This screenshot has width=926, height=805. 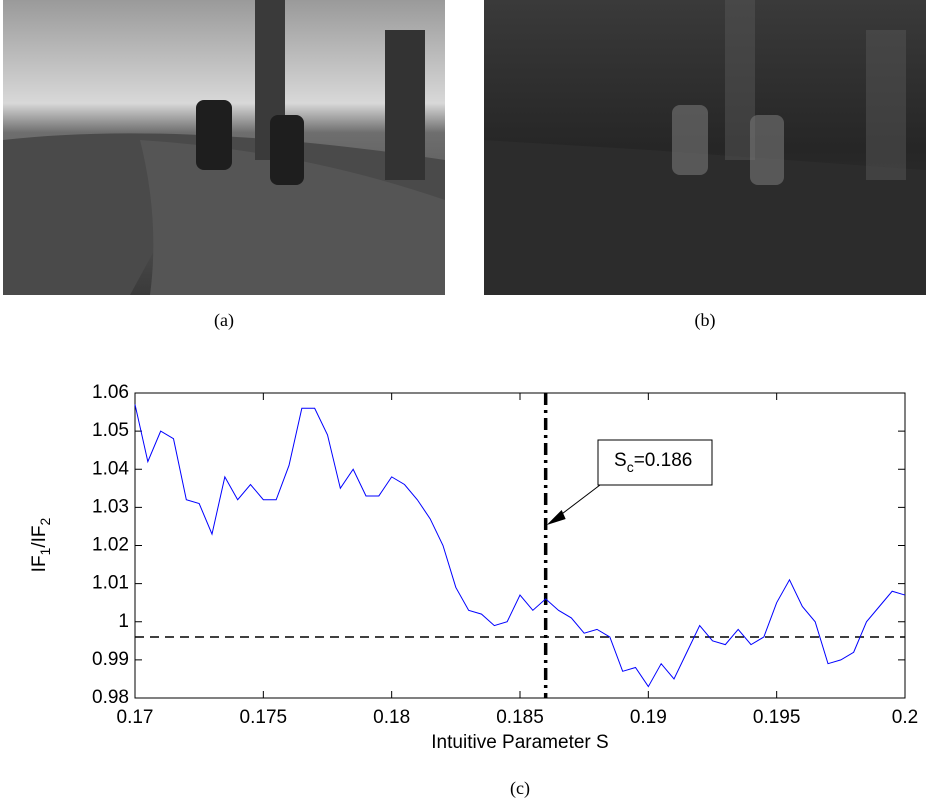 I want to click on caption: (b), so click(x=705, y=320).